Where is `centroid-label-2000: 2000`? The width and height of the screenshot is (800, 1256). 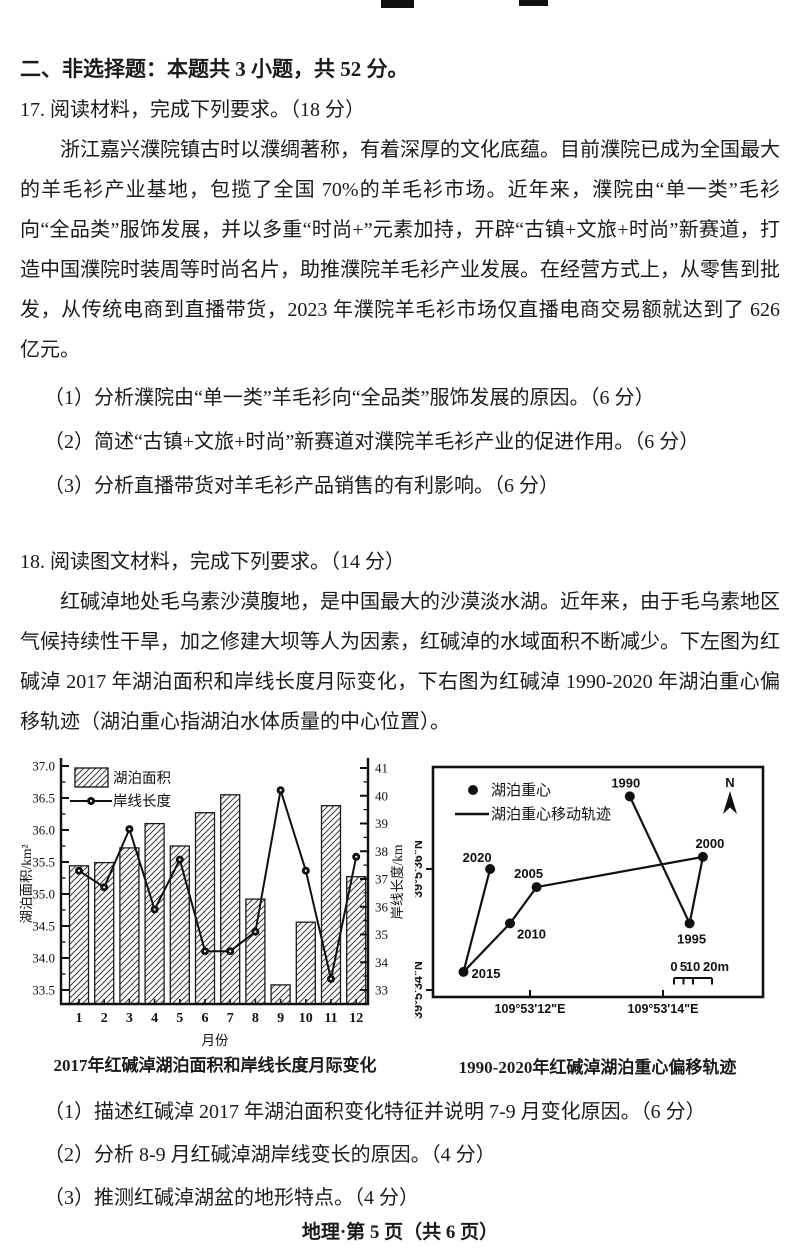
centroid-label-2000: 2000 is located at coordinates (709, 843).